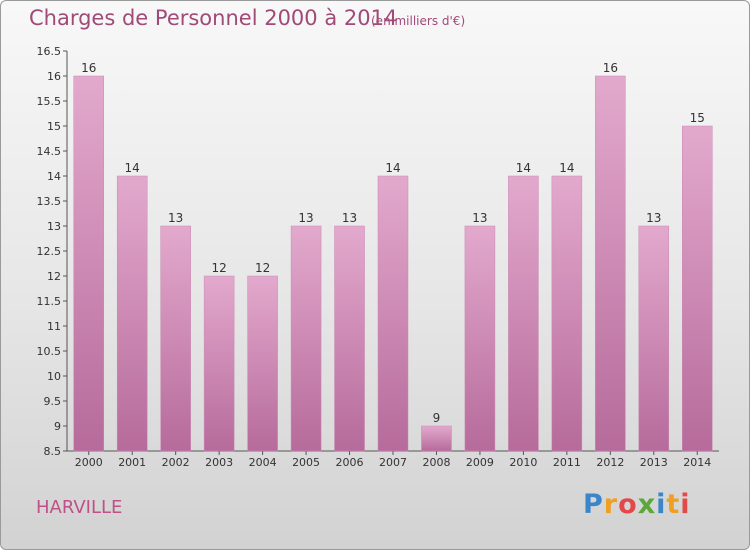 Image resolution: width=750 pixels, height=550 pixels. Describe the element at coordinates (54, 76) in the screenshot. I see `y-tick-label: 16` at that location.